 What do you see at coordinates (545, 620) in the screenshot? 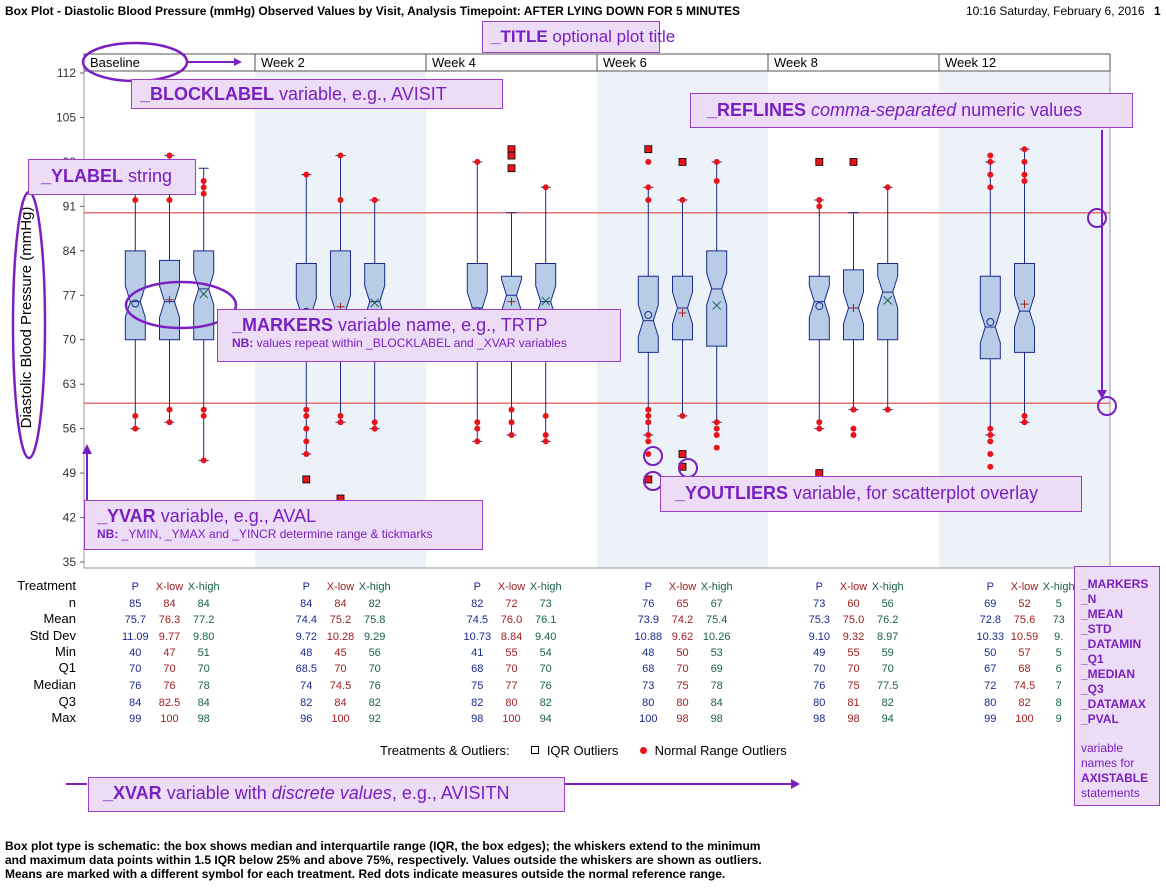
I see `axistable-value: 76.1` at bounding box center [545, 620].